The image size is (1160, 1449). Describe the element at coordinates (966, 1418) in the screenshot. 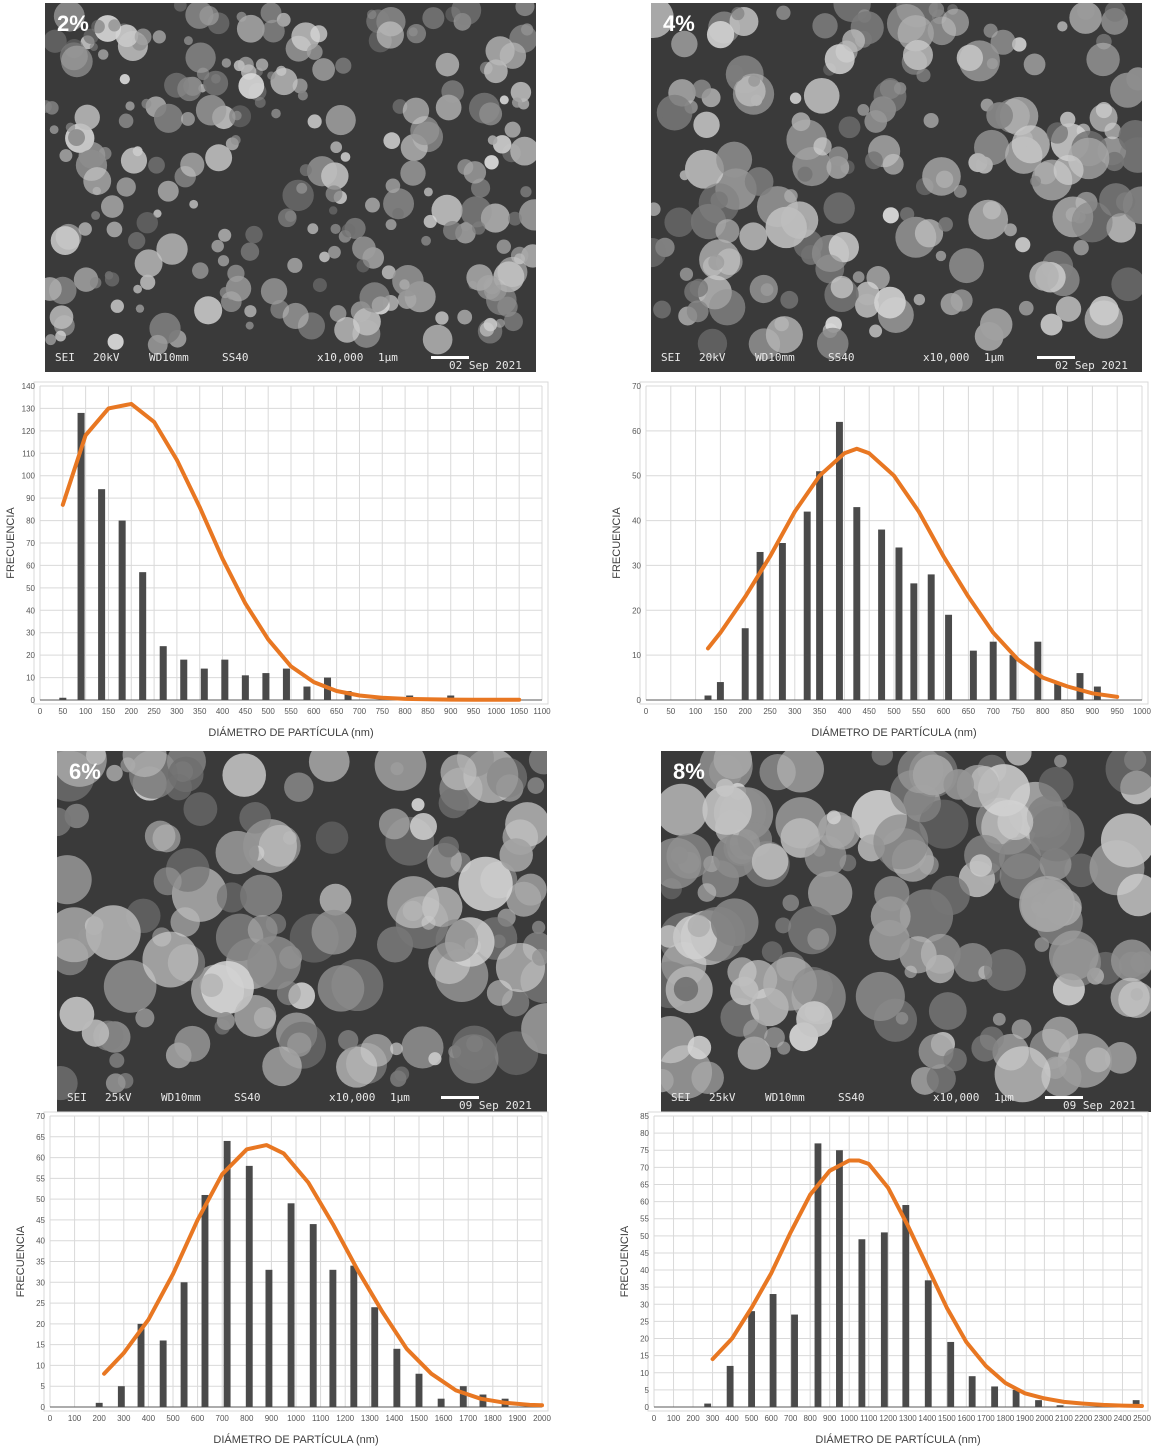

I see `x-tick-label: 1600` at that location.